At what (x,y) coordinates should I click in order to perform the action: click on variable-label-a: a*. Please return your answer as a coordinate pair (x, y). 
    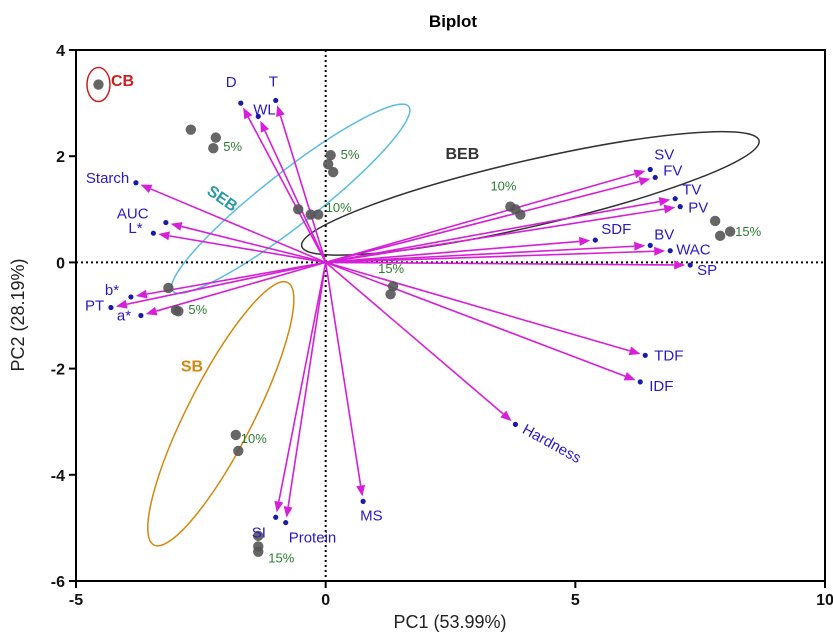
    Looking at the image, I should click on (124, 316).